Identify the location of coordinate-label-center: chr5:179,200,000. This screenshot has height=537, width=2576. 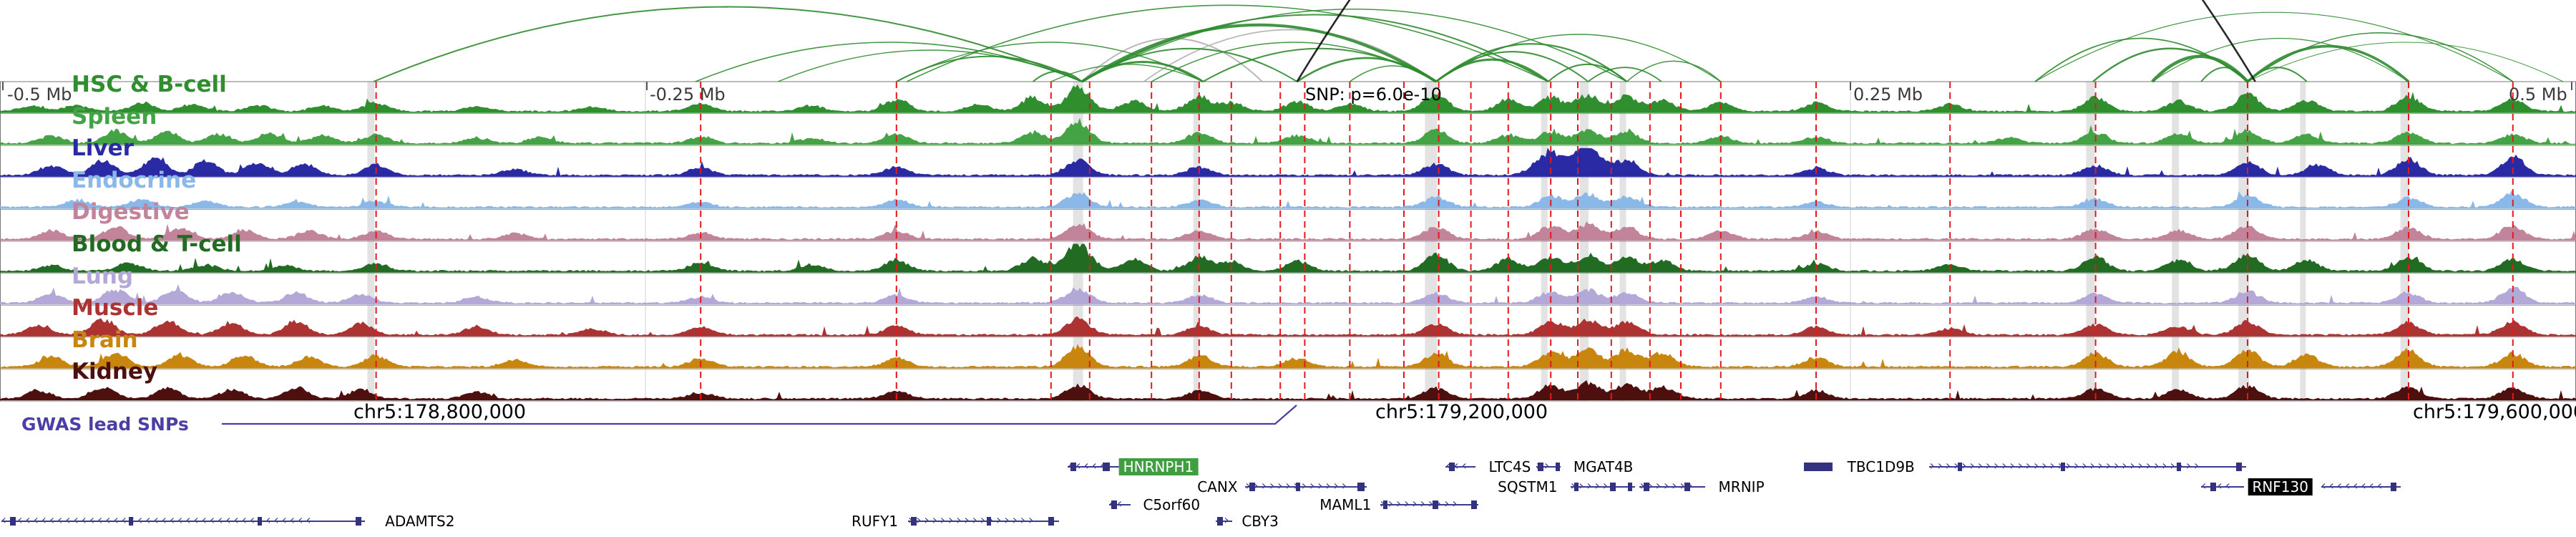
(1461, 412).